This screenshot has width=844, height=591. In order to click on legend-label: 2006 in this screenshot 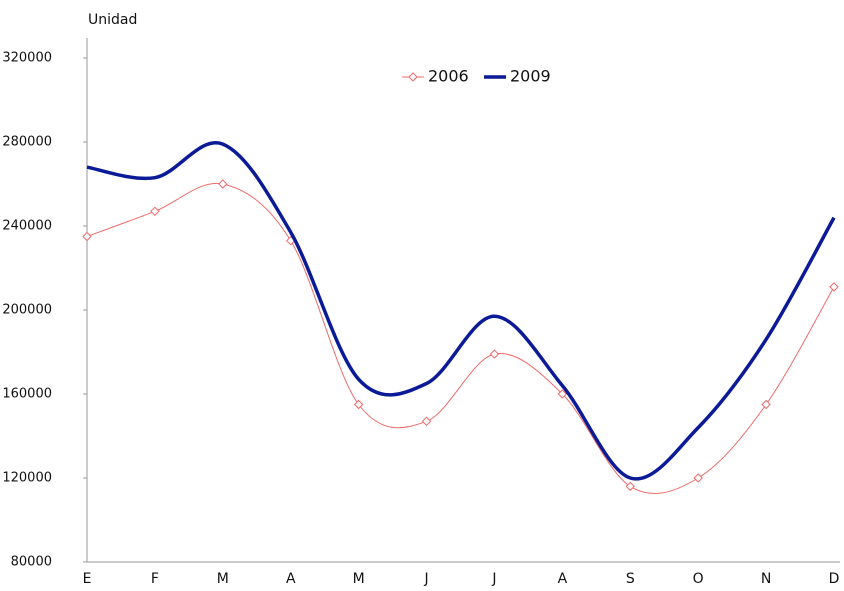, I will do `click(448, 76)`.